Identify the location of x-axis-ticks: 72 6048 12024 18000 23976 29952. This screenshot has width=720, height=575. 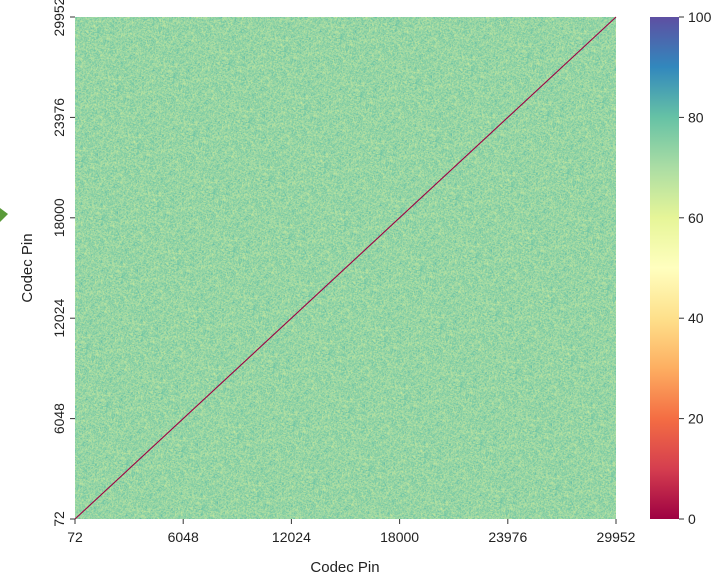
(351, 532).